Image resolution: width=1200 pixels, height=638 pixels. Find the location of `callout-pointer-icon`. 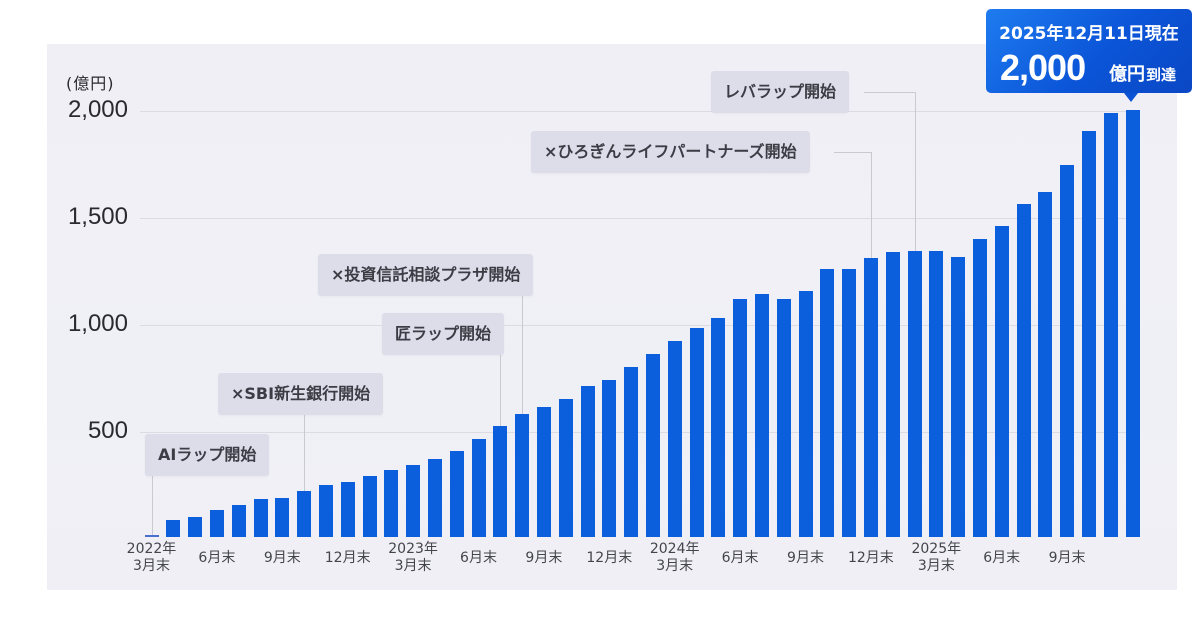

callout-pointer-icon is located at coordinates (1131, 97).